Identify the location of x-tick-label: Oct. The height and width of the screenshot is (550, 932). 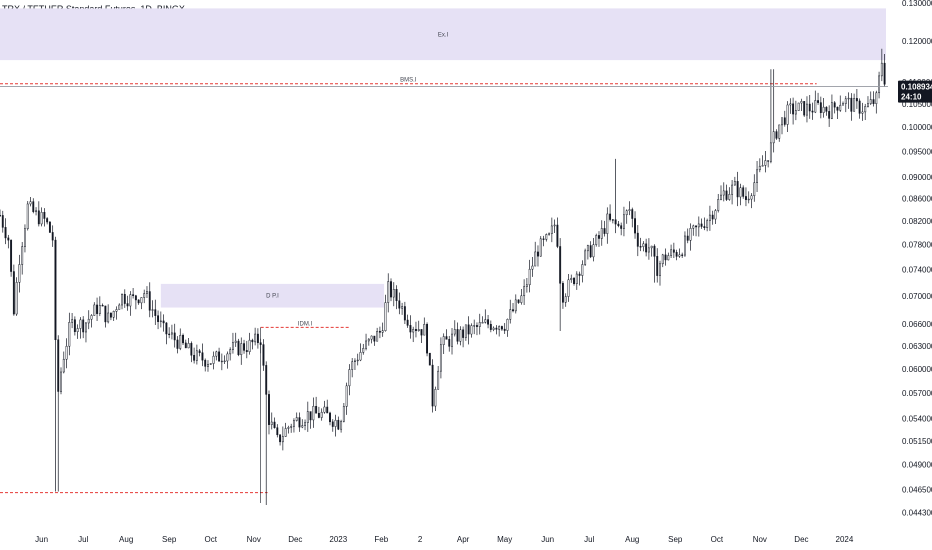
(211, 539).